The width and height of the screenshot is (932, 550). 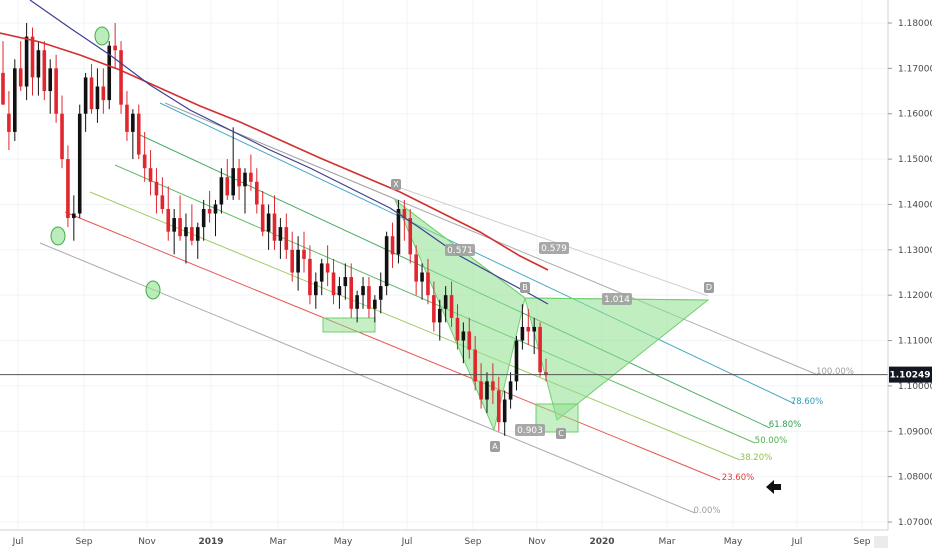 What do you see at coordinates (210, 542) in the screenshot?
I see `x-tick-label: 2019` at bounding box center [210, 542].